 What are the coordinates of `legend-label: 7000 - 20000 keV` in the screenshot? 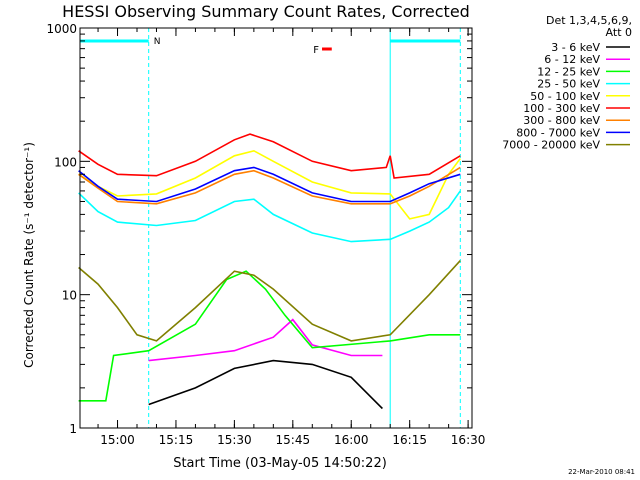 It's located at (551, 145).